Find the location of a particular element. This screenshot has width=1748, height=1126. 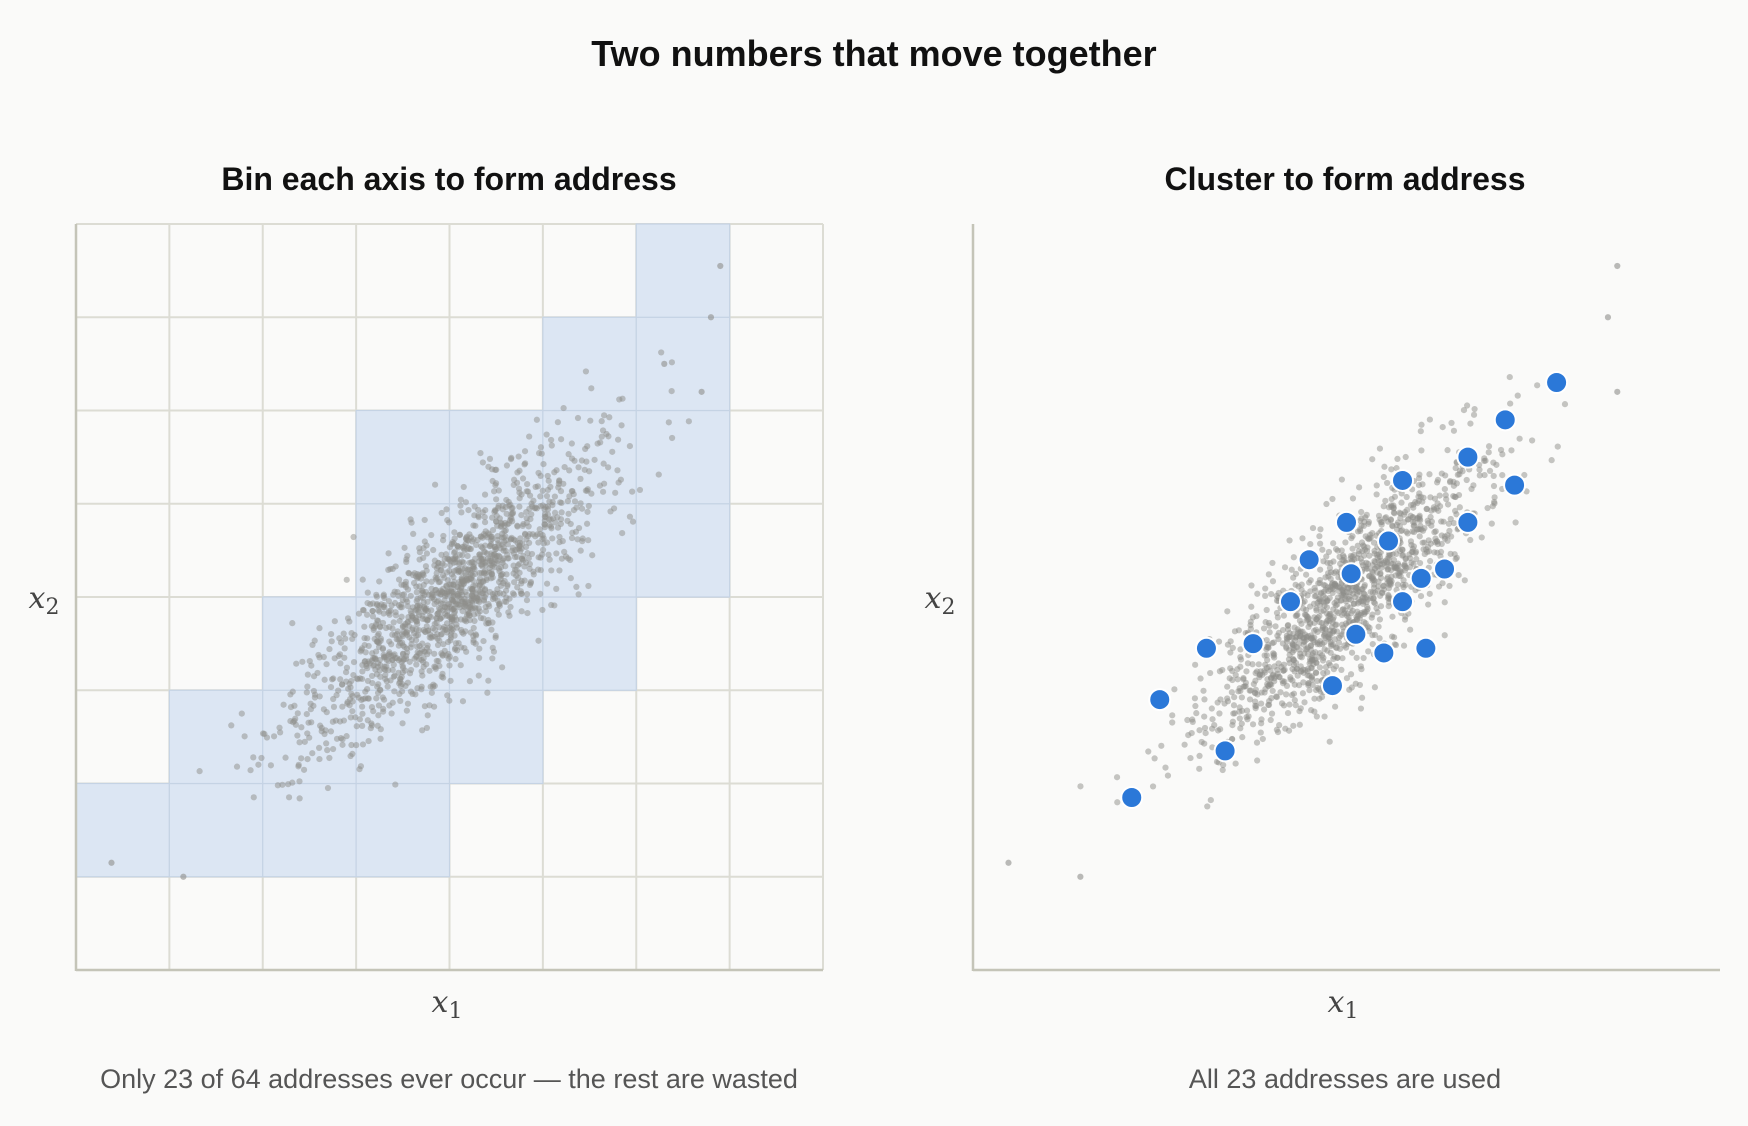

left-y-axis-label: x2 is located at coordinates (44, 600).